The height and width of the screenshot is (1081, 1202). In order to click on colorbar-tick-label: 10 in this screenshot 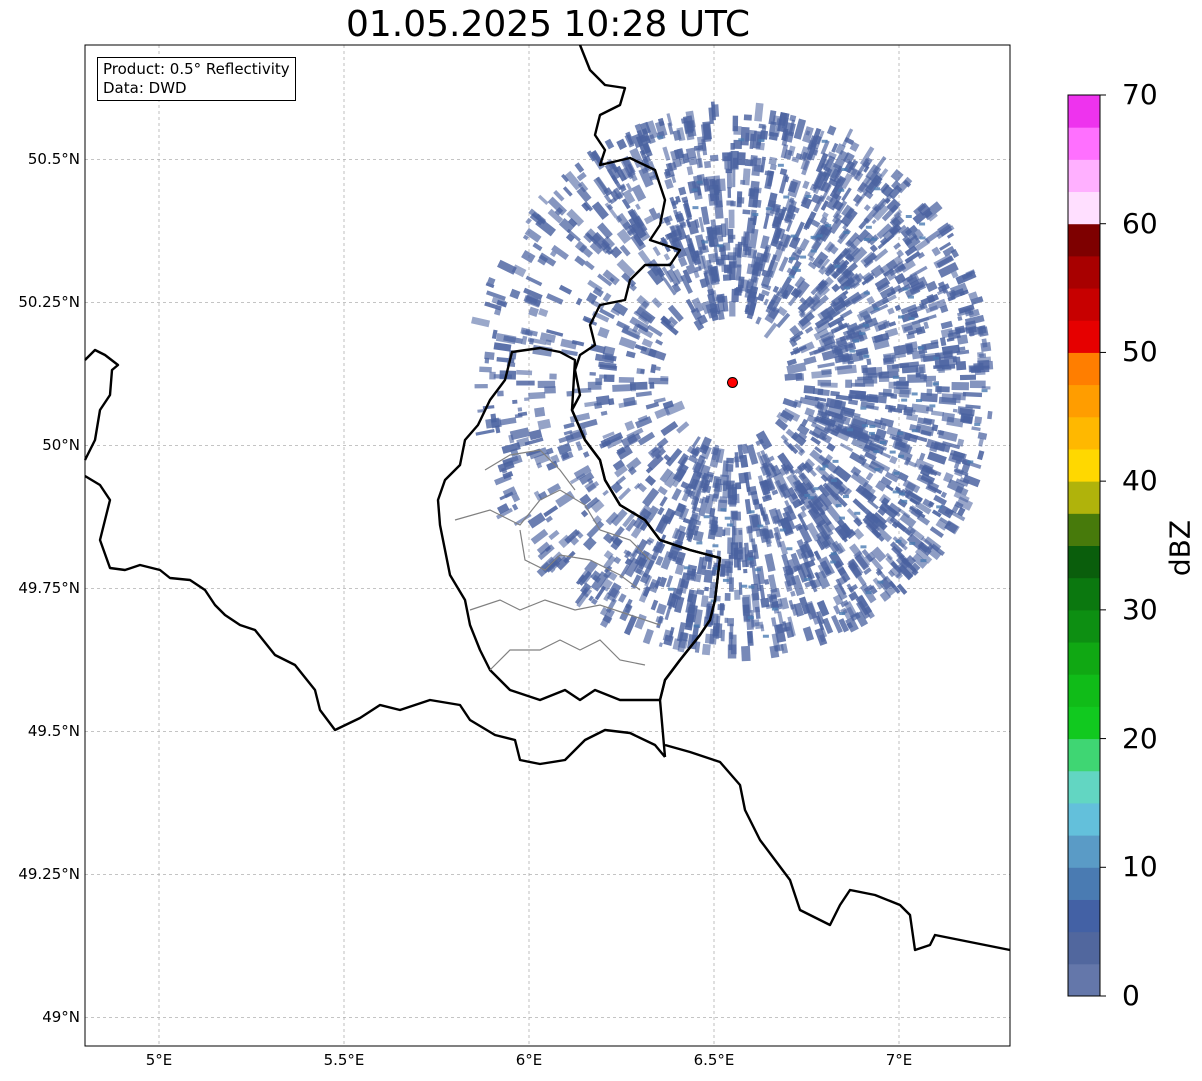, I will do `click(1140, 867)`.